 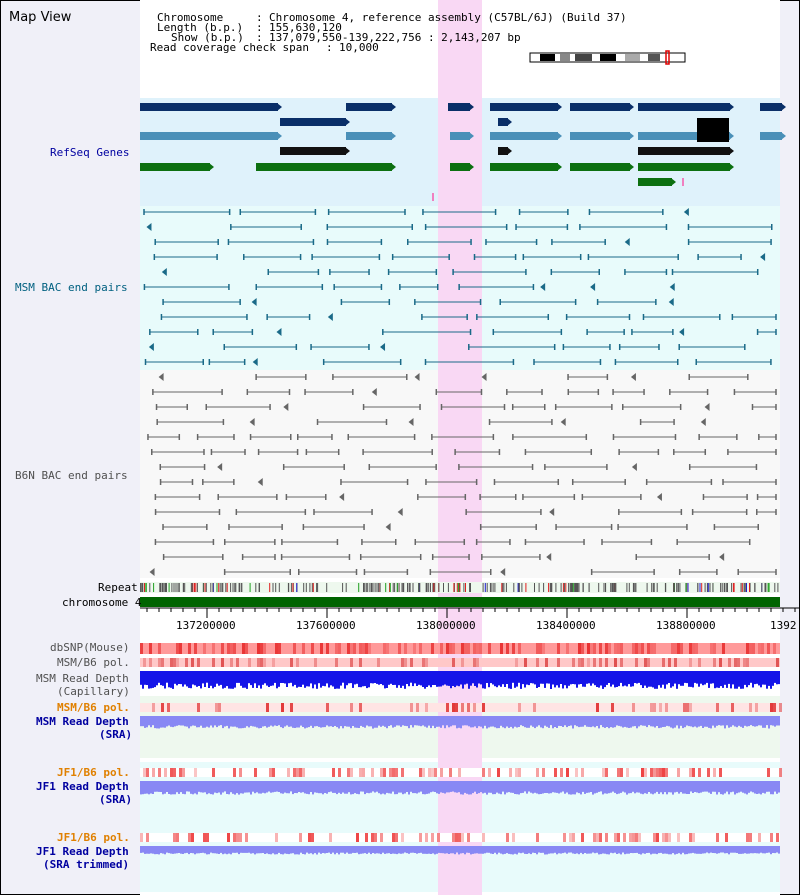 What do you see at coordinates (474, 662) in the screenshot?
I see `msm-pol-heat` at bounding box center [474, 662].